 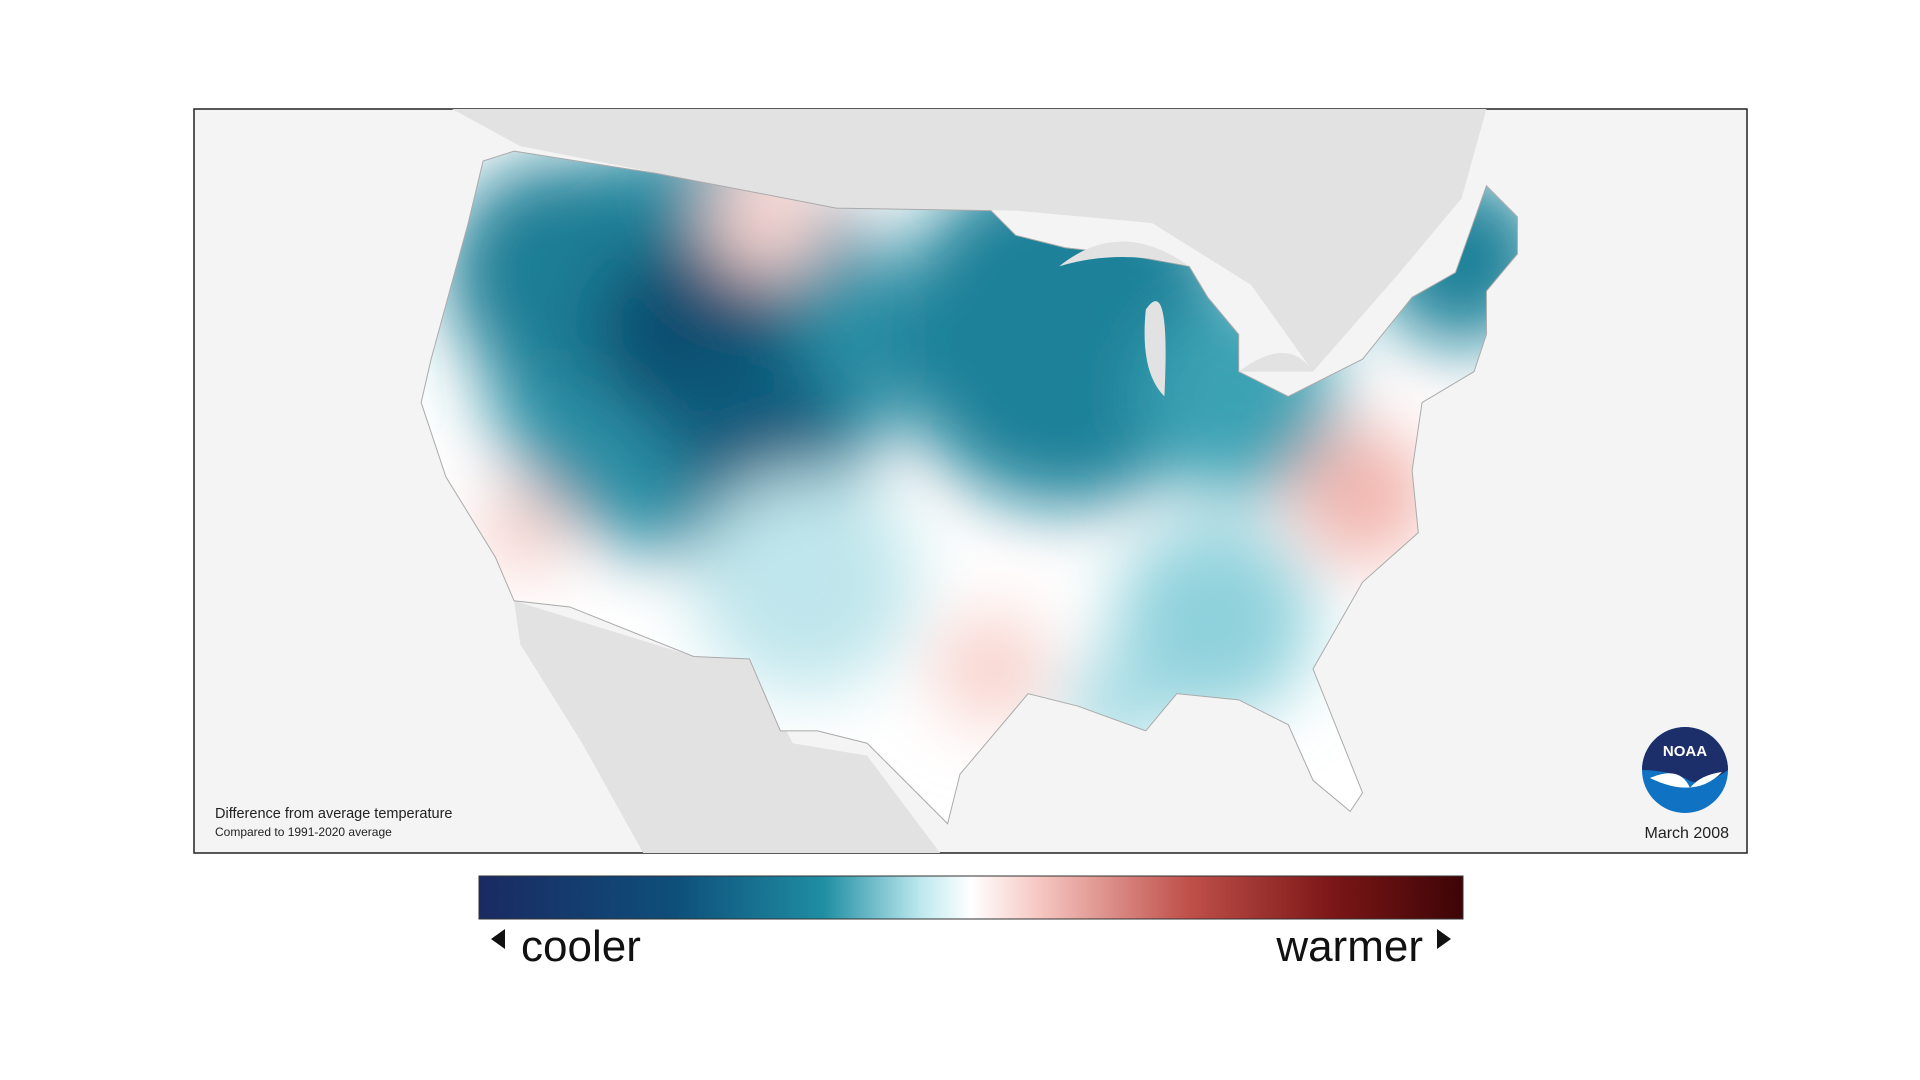 I want to click on arrow-left, so click(x=498, y=939).